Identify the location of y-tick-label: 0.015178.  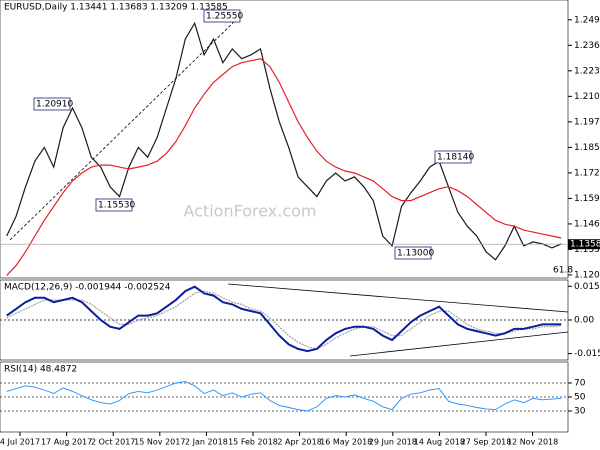
(587, 287).